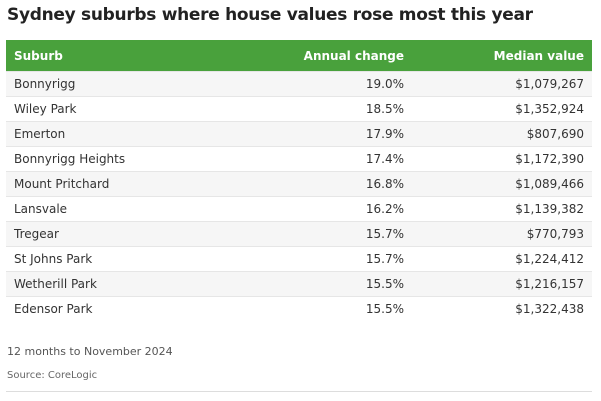 The height and width of the screenshot is (401, 601). I want to click on table-row: Wiley Park 18.5% $1,352,924, so click(299, 109).